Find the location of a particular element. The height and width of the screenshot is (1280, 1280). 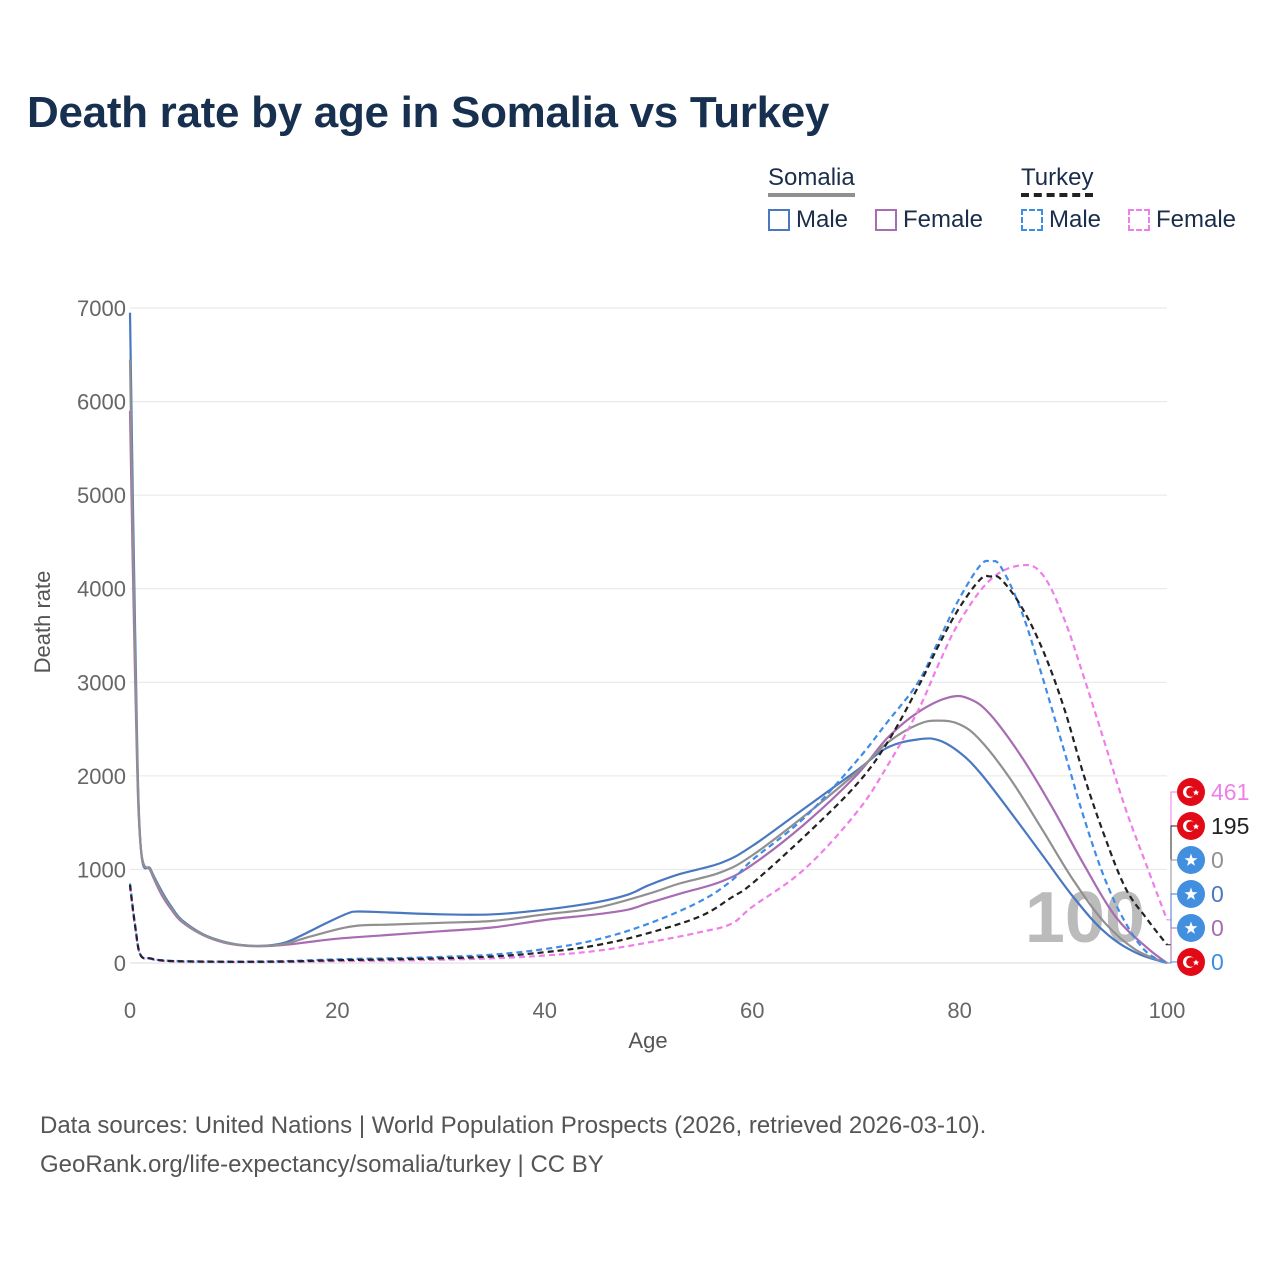

x-tick-label: 20 is located at coordinates (337, 1010).